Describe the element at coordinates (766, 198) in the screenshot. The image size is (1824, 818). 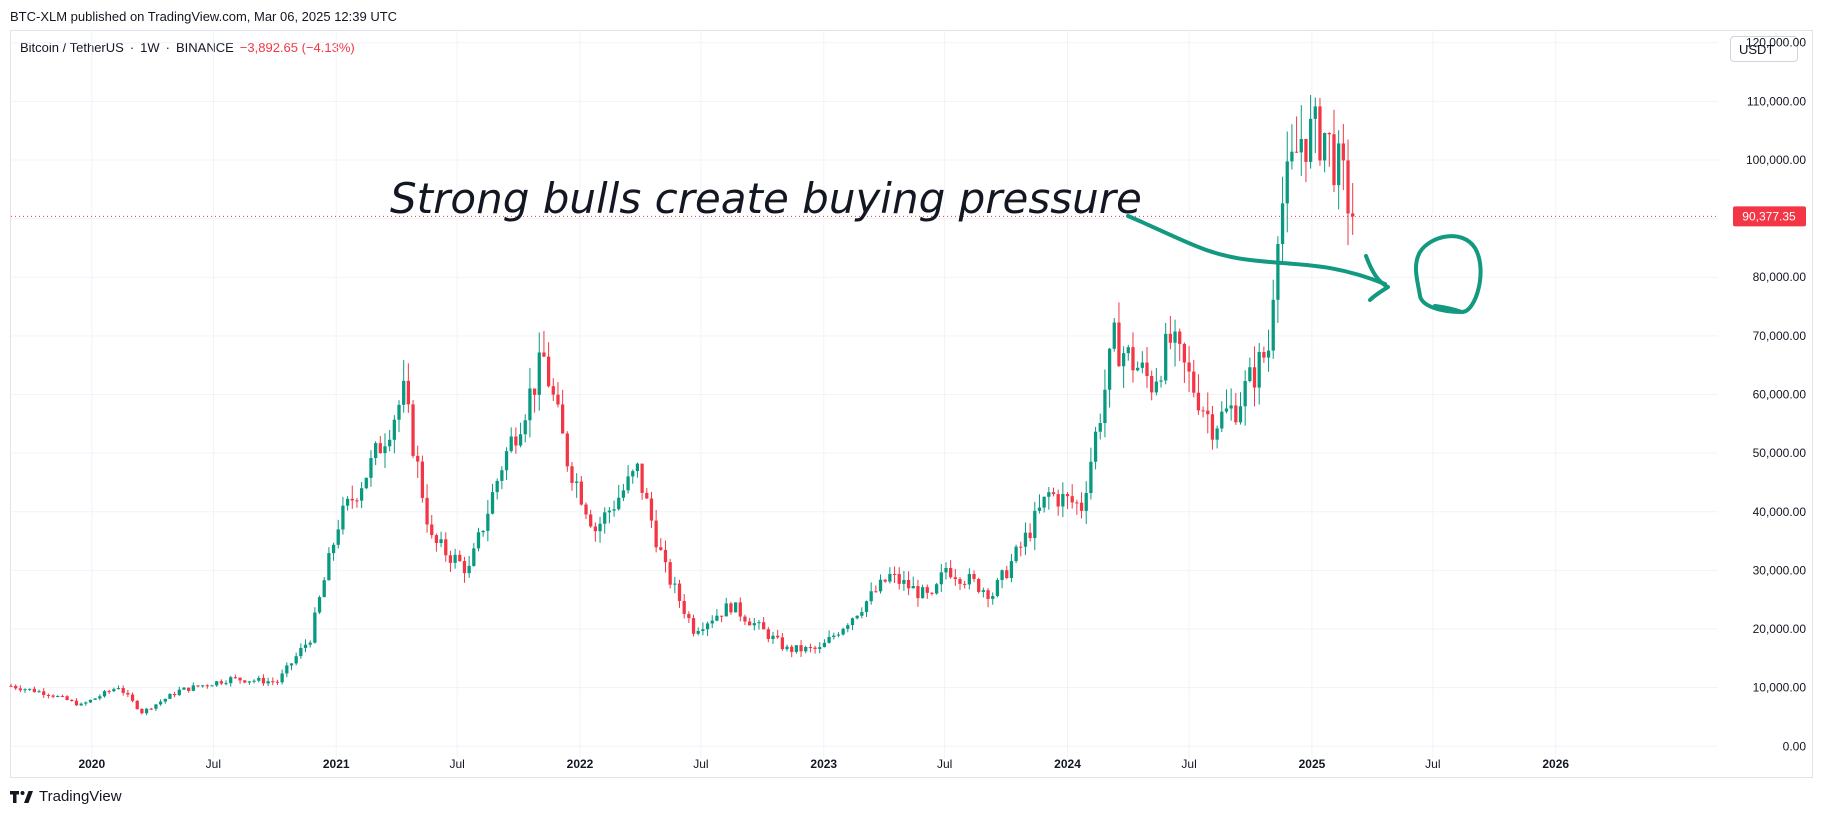
I see `annotation-text: Strong bulls create buying pressure` at that location.